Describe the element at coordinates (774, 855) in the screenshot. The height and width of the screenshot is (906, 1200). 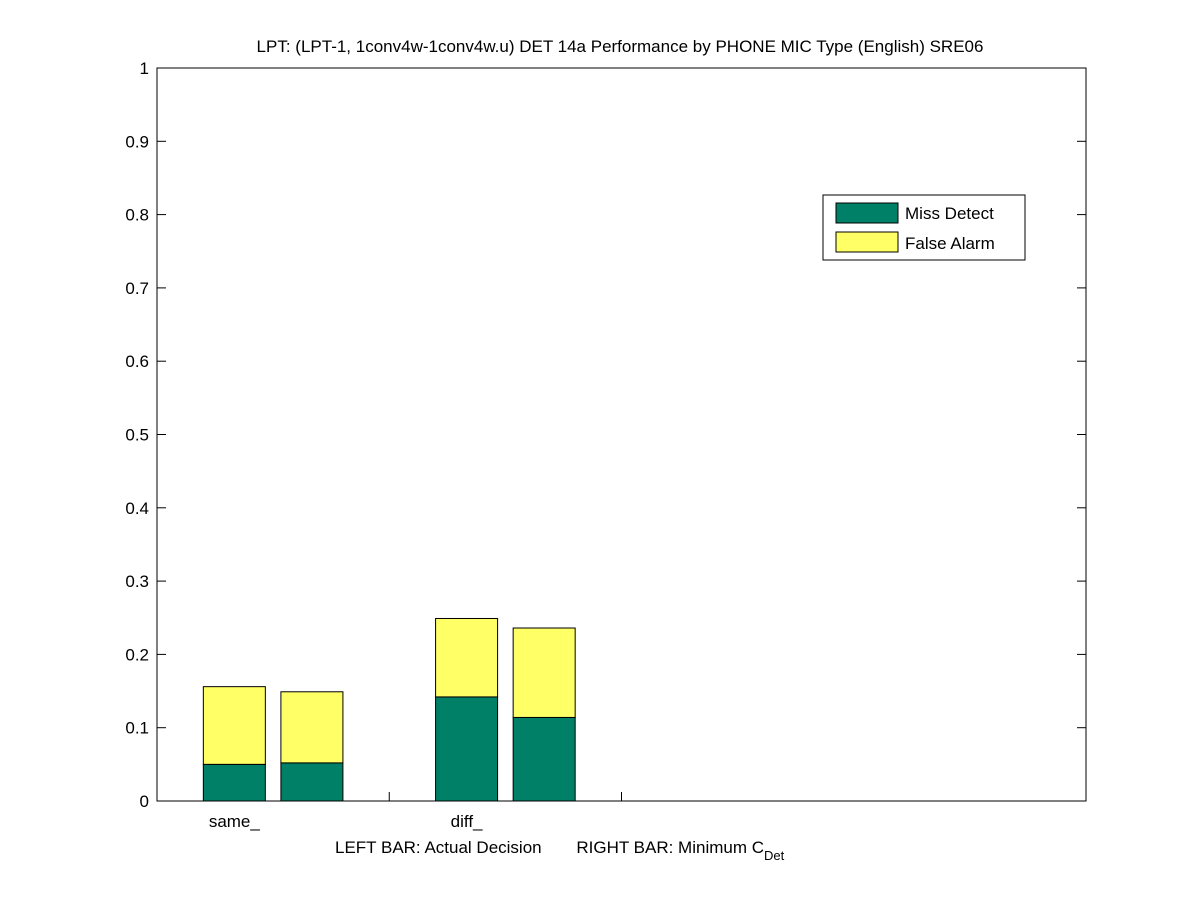
I see `xlabel-right-subscript: Det` at that location.